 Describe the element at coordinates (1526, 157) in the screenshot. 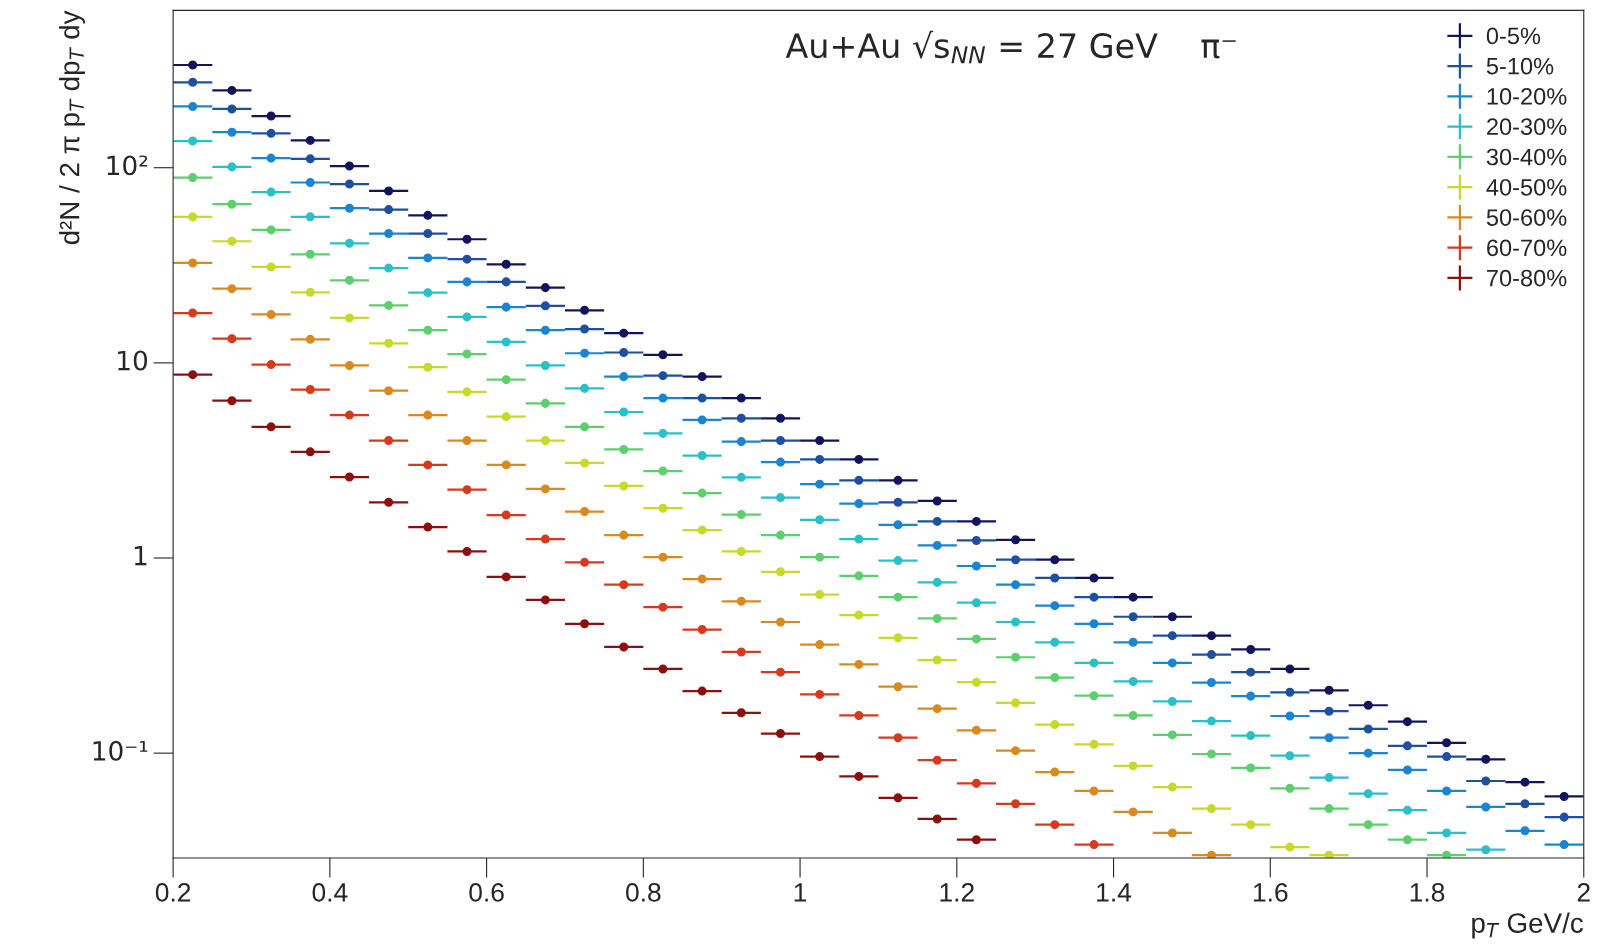

I see `legend-label: 30-40%` at that location.